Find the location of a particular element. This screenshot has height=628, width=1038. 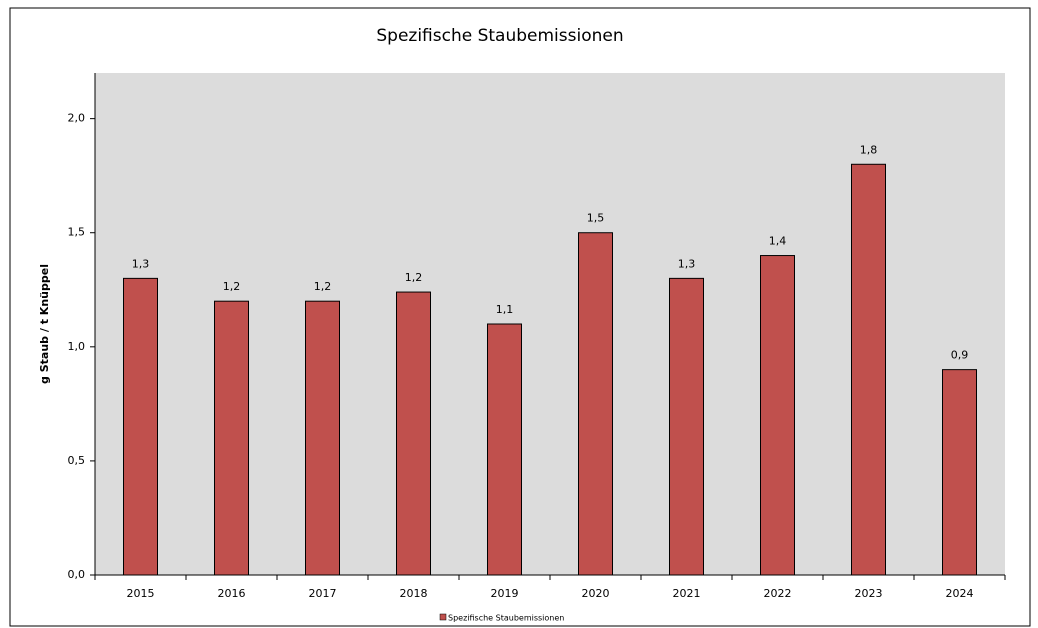

data-label: 0,9 is located at coordinates (960, 355).